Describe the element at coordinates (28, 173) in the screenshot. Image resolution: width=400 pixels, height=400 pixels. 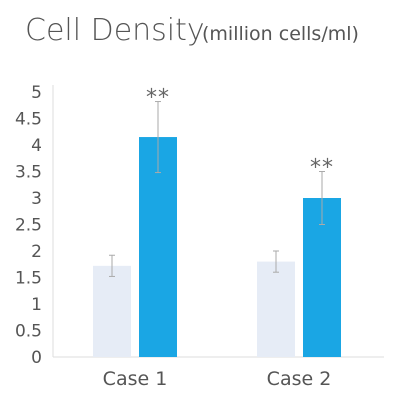
I see `y-tick-label: 3.5` at that location.